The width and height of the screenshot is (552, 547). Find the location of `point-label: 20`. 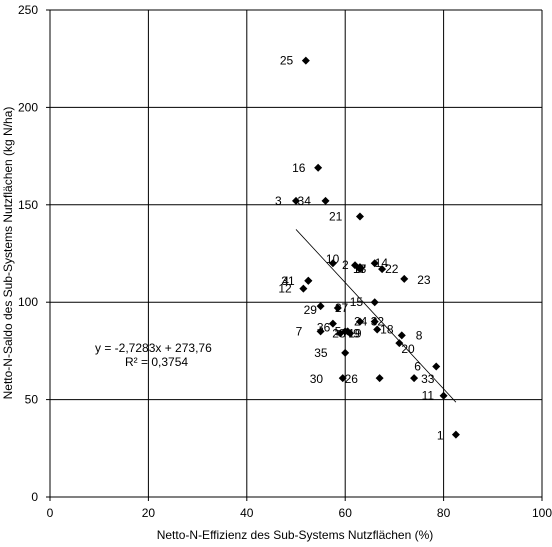

point-label: 20 is located at coordinates (408, 349).